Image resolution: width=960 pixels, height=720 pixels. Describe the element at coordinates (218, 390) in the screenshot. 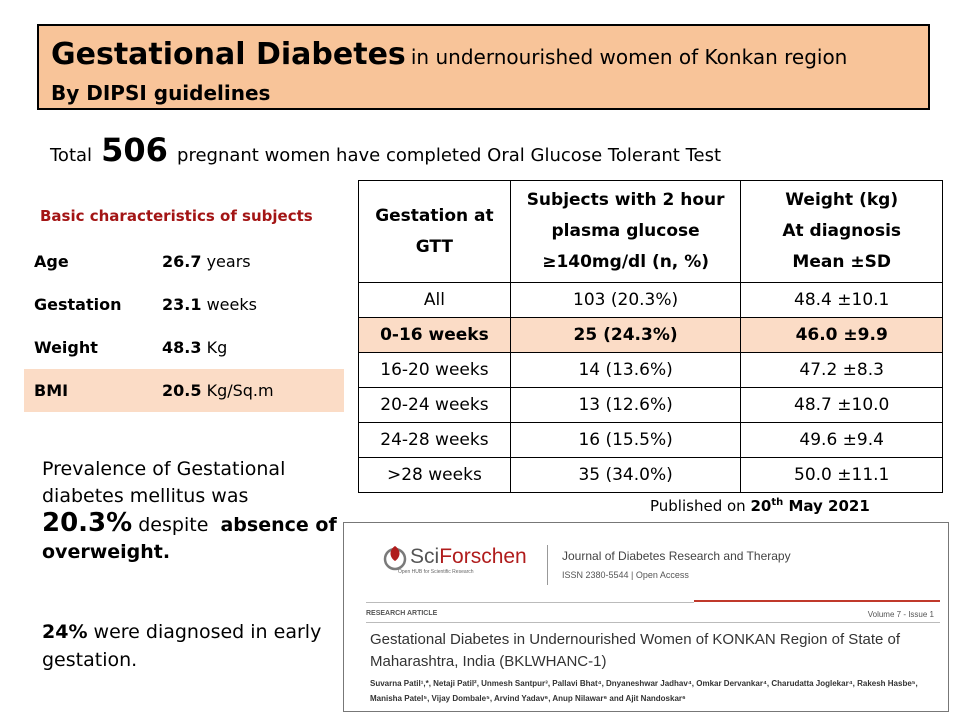

I see `stat-value: 20.5 Kg/Sq.m` at that location.